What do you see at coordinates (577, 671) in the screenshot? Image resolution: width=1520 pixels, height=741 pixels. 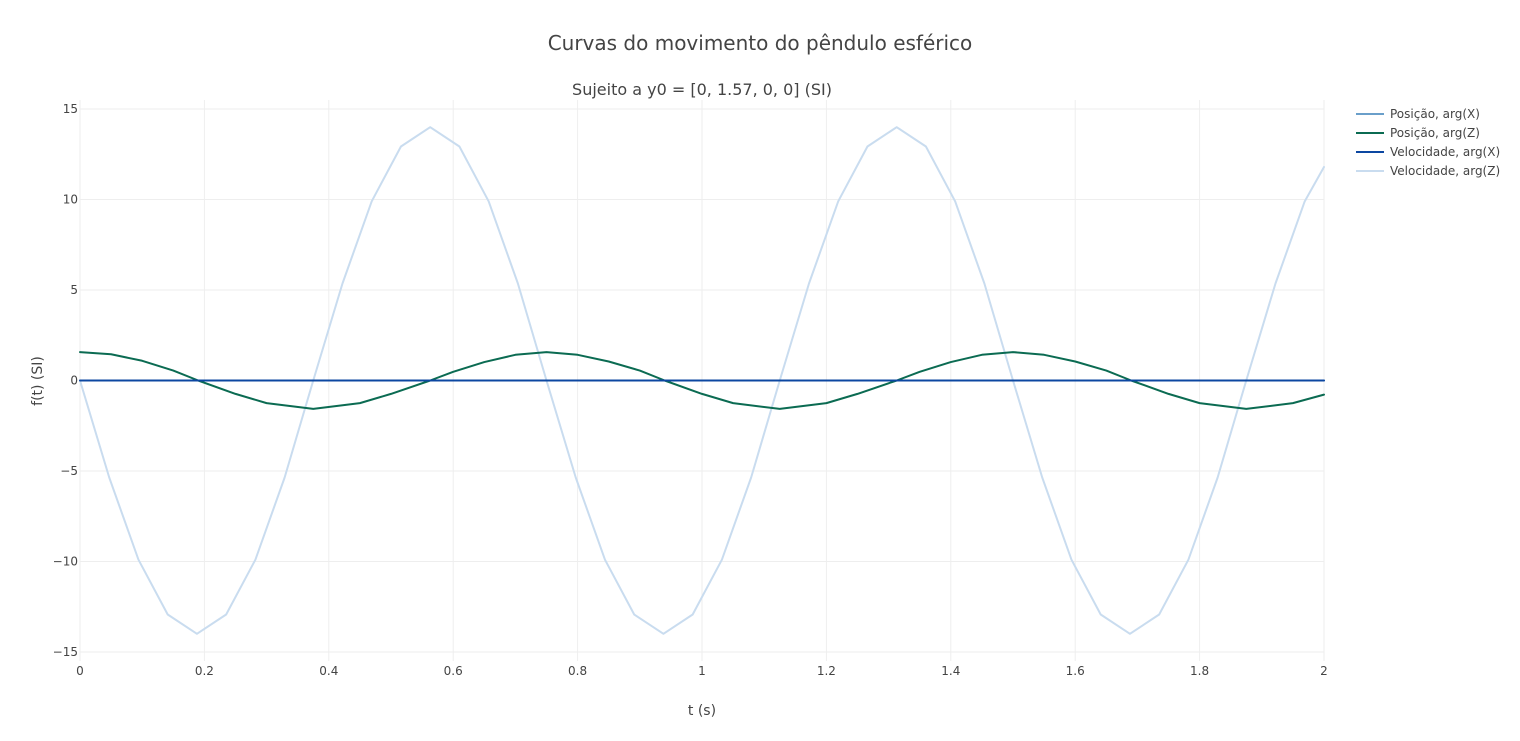 I see `x-tick-label: 0.8` at bounding box center [577, 671].